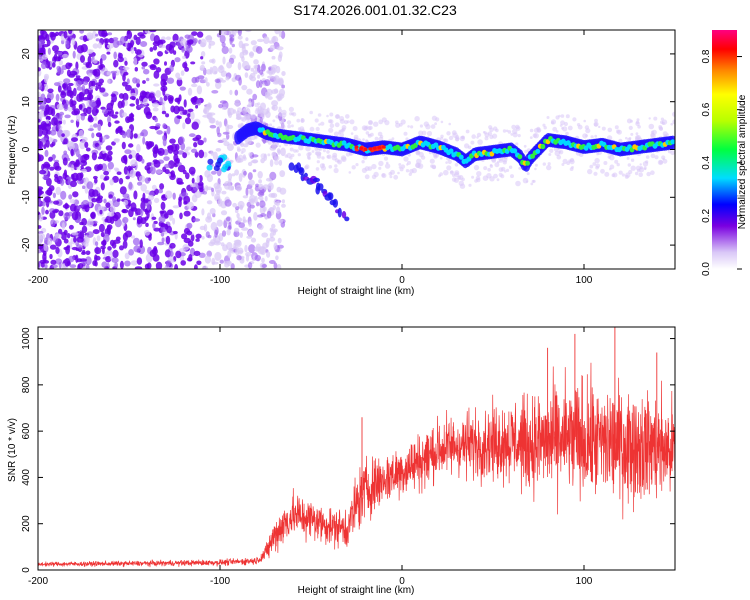 The width and height of the screenshot is (750, 600). Describe the element at coordinates (320, 187) in the screenshot. I see `branch-point` at that location.